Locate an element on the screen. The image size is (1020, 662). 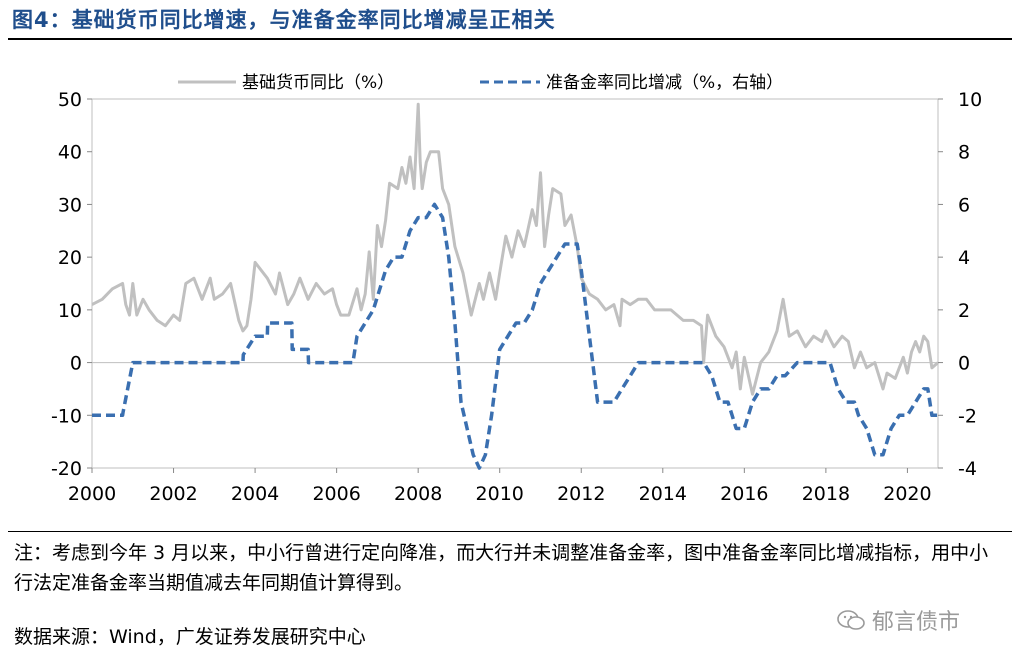
y-left-tick-label: 10 is located at coordinates (70, 311).